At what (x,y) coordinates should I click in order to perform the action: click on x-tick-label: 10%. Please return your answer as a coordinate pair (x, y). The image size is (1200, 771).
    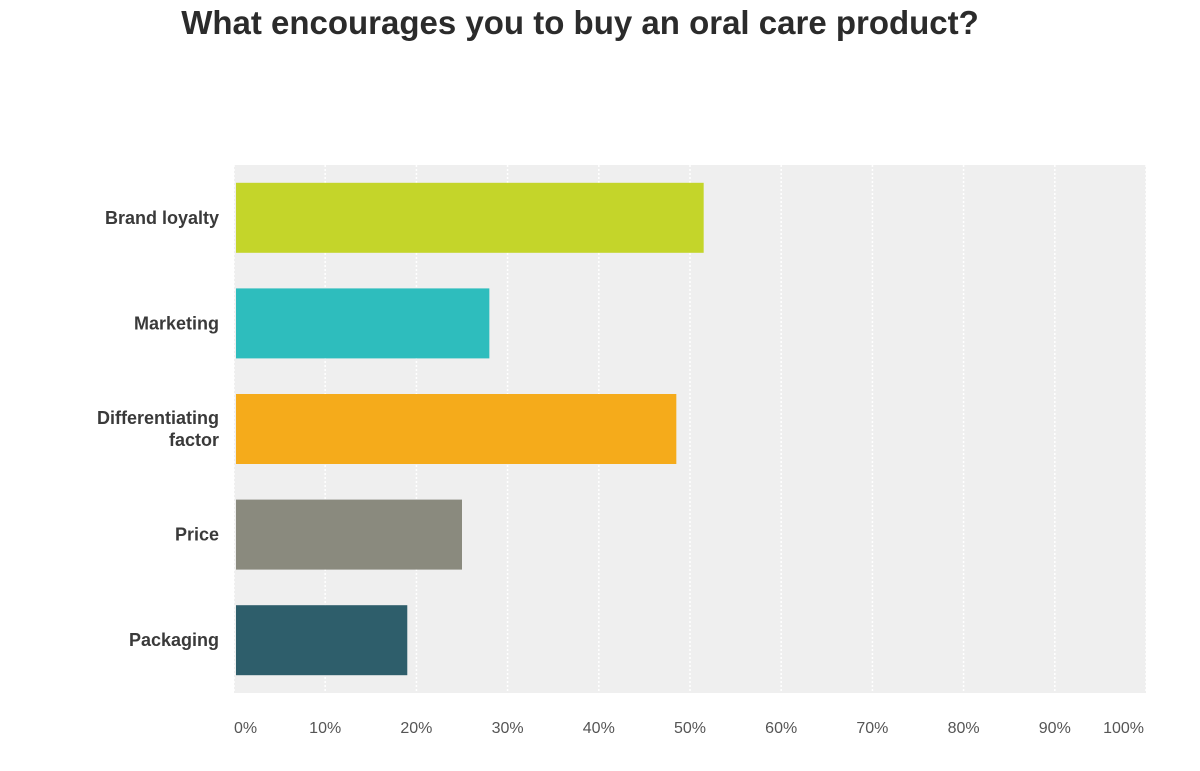
    Looking at the image, I should click on (325, 728).